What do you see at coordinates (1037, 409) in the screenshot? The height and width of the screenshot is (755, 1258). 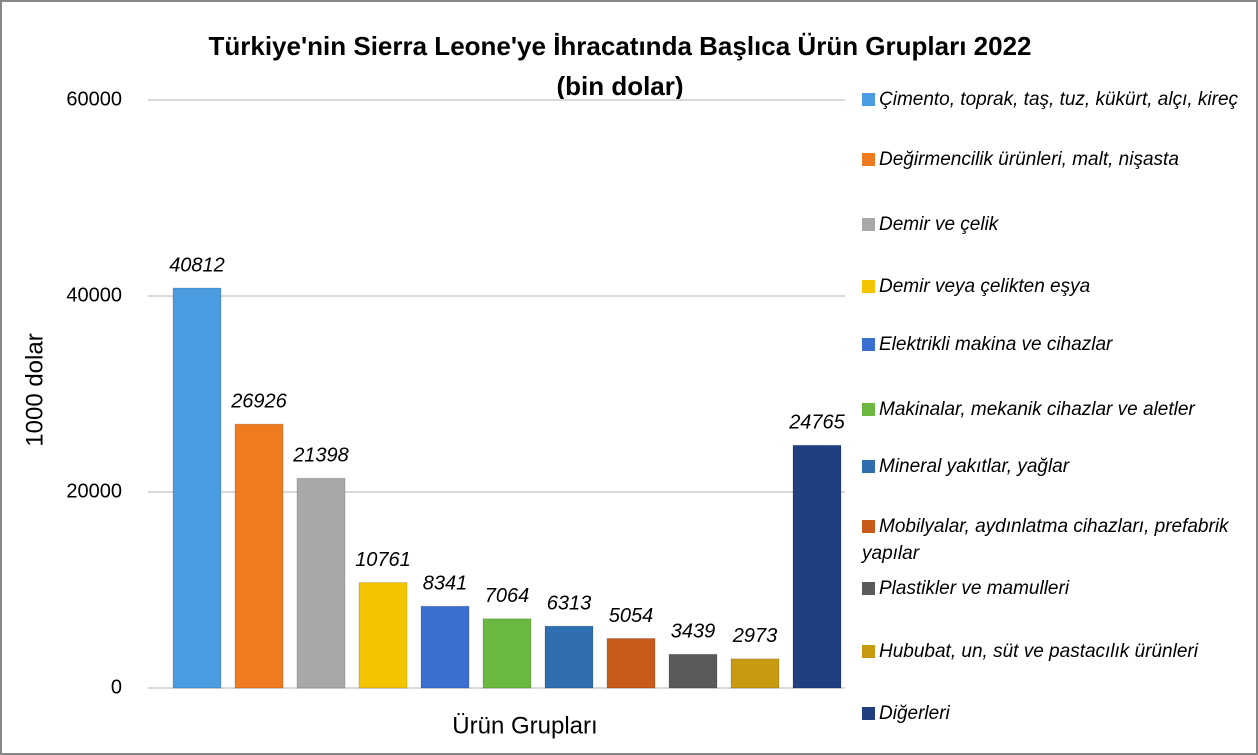 I see `legend-label: Makinalar, mekanik cihazlar ve aletler` at bounding box center [1037, 409].